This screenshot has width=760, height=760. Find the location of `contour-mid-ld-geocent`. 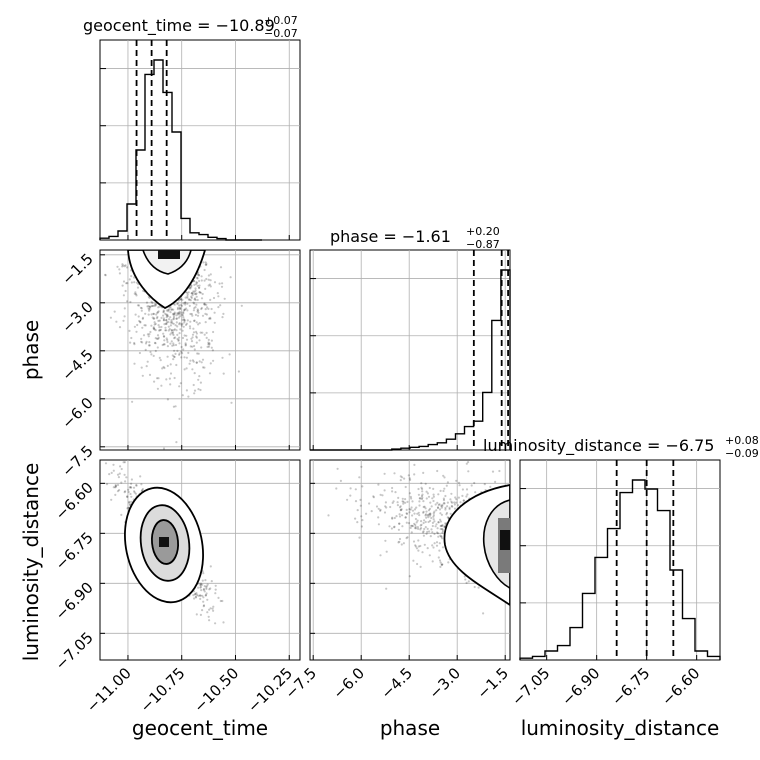

contour-mid-ld-geocent is located at coordinates (165, 543).